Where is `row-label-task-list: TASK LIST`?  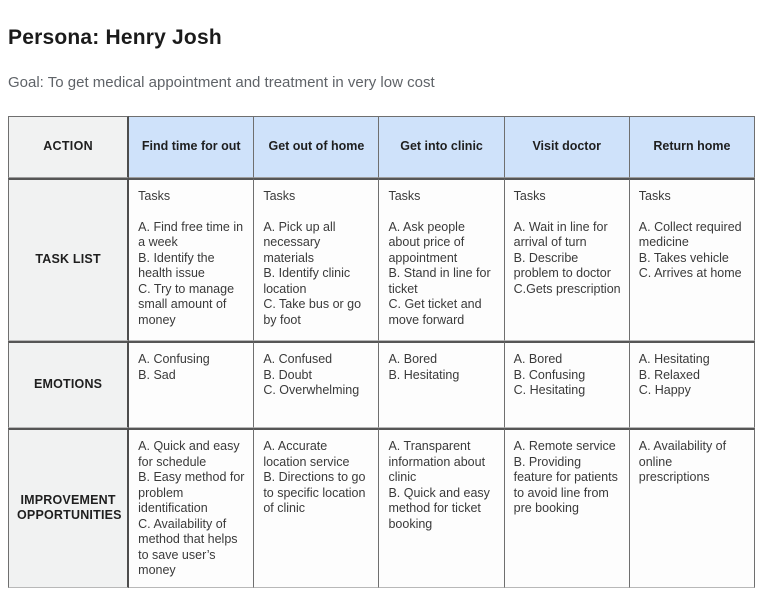 row-label-task-list: TASK LIST is located at coordinates (69, 259).